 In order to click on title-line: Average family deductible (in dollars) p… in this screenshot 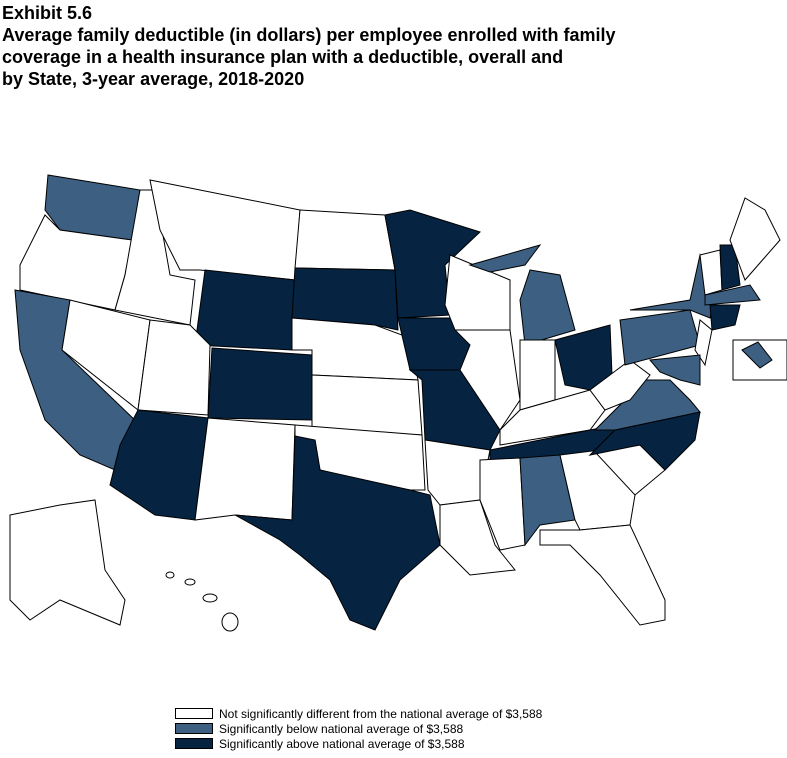, I will do `click(309, 35)`.